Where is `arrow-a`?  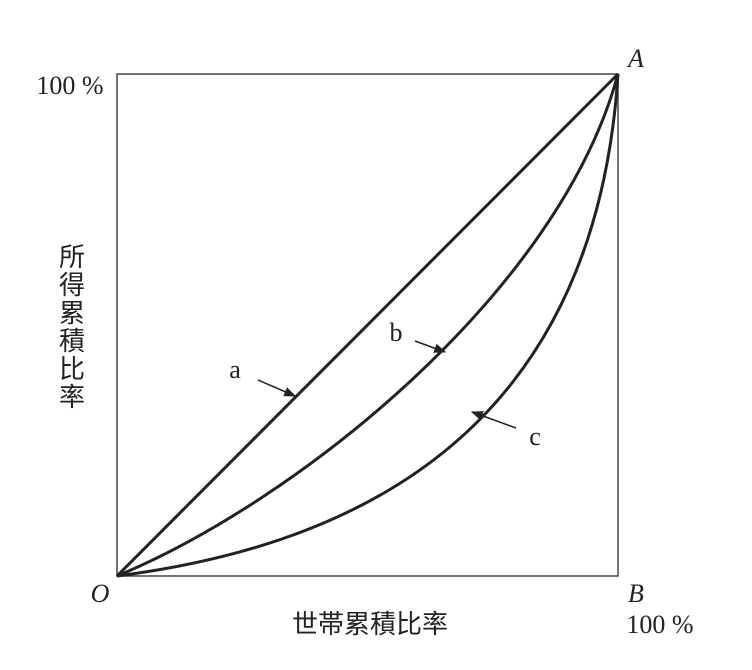 arrow-a is located at coordinates (277, 388).